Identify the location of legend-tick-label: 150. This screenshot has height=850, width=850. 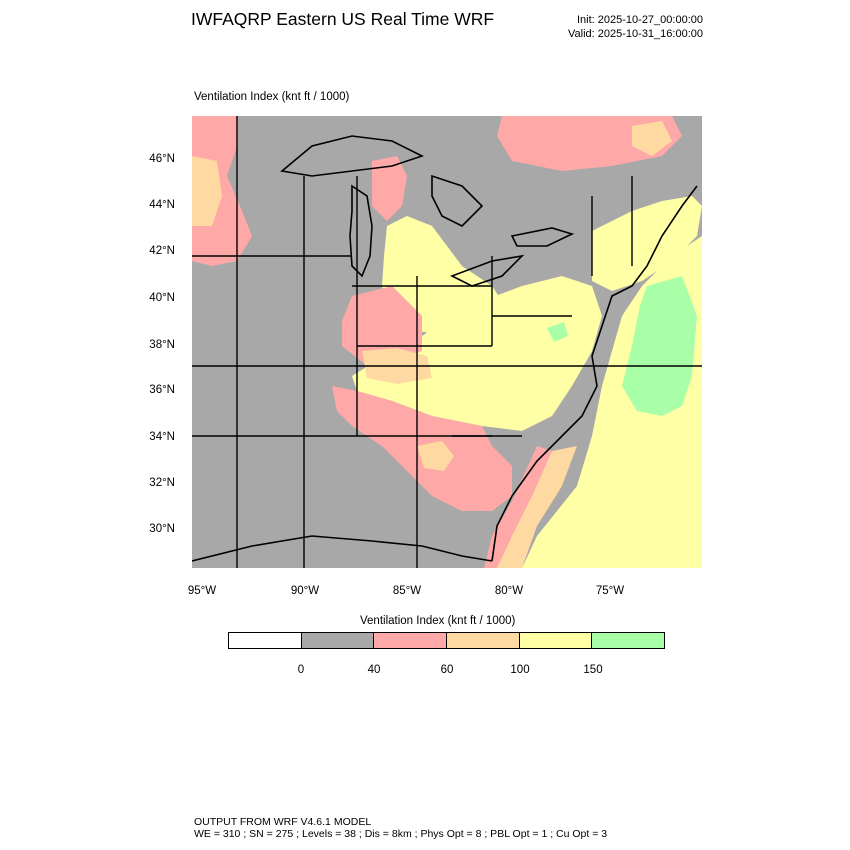
(593, 670).